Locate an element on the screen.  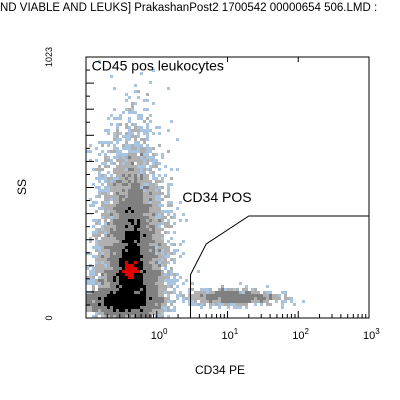
x-tick-base: 10 is located at coordinates (369, 336).